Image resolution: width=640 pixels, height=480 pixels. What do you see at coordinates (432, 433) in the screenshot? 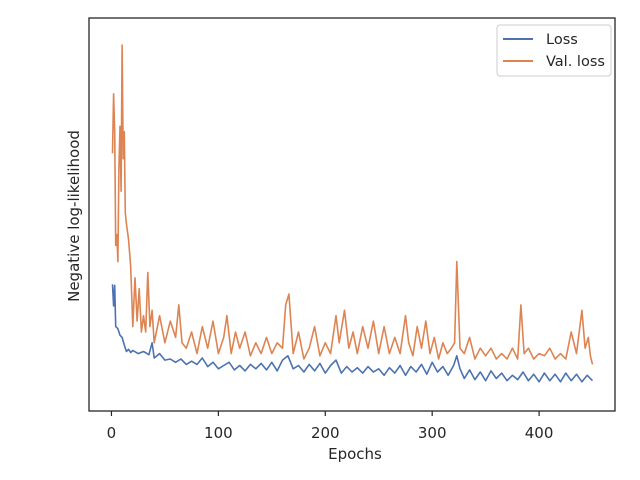
I see `x-tick-label: 300` at bounding box center [432, 433].